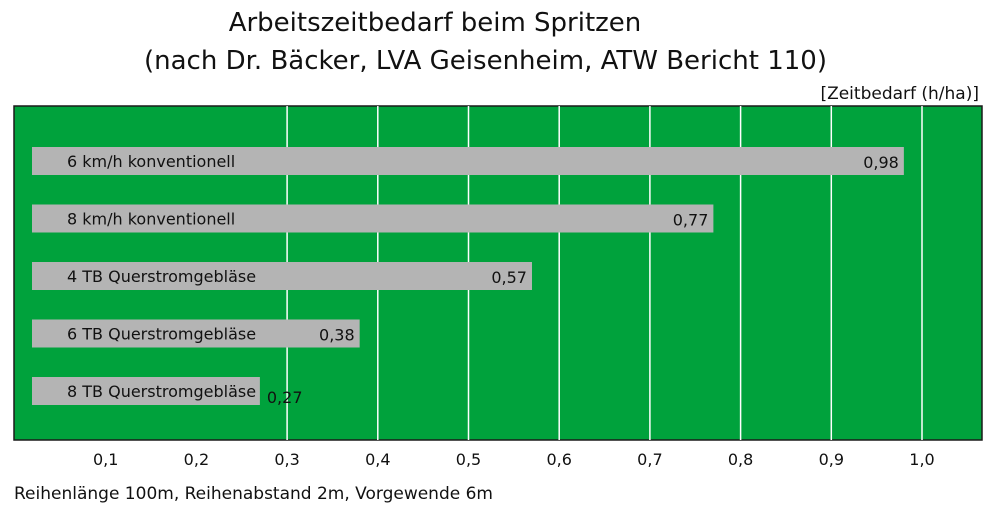 The width and height of the screenshot is (997, 519). I want to click on bar-category-label: 6 TB Querstromgebläse, so click(161, 334).